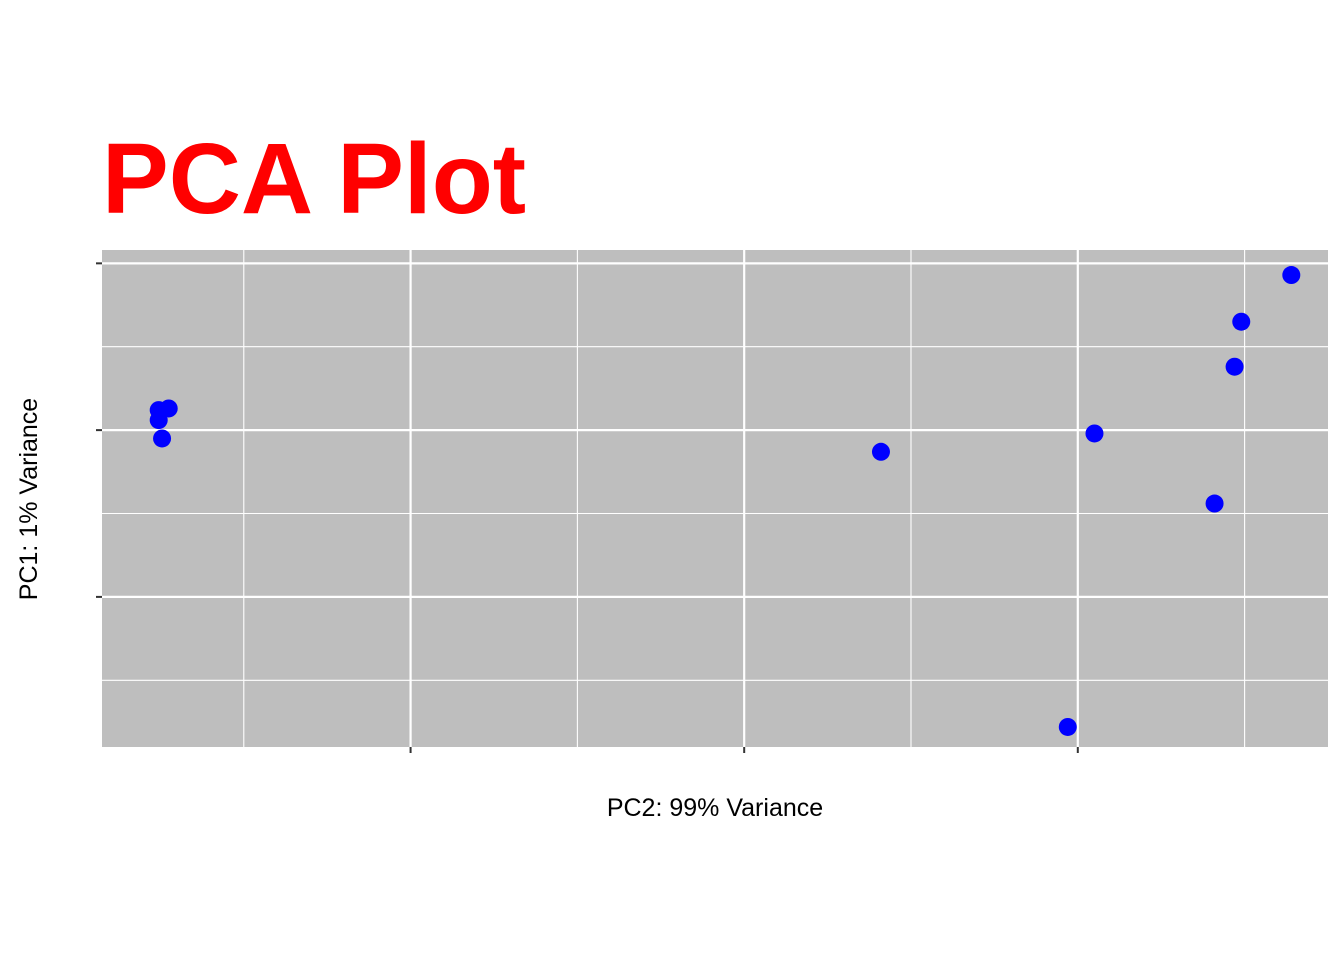  Describe the element at coordinates (29, 499) in the screenshot. I see `y-axis-label: PC1: 1% Variance` at that location.